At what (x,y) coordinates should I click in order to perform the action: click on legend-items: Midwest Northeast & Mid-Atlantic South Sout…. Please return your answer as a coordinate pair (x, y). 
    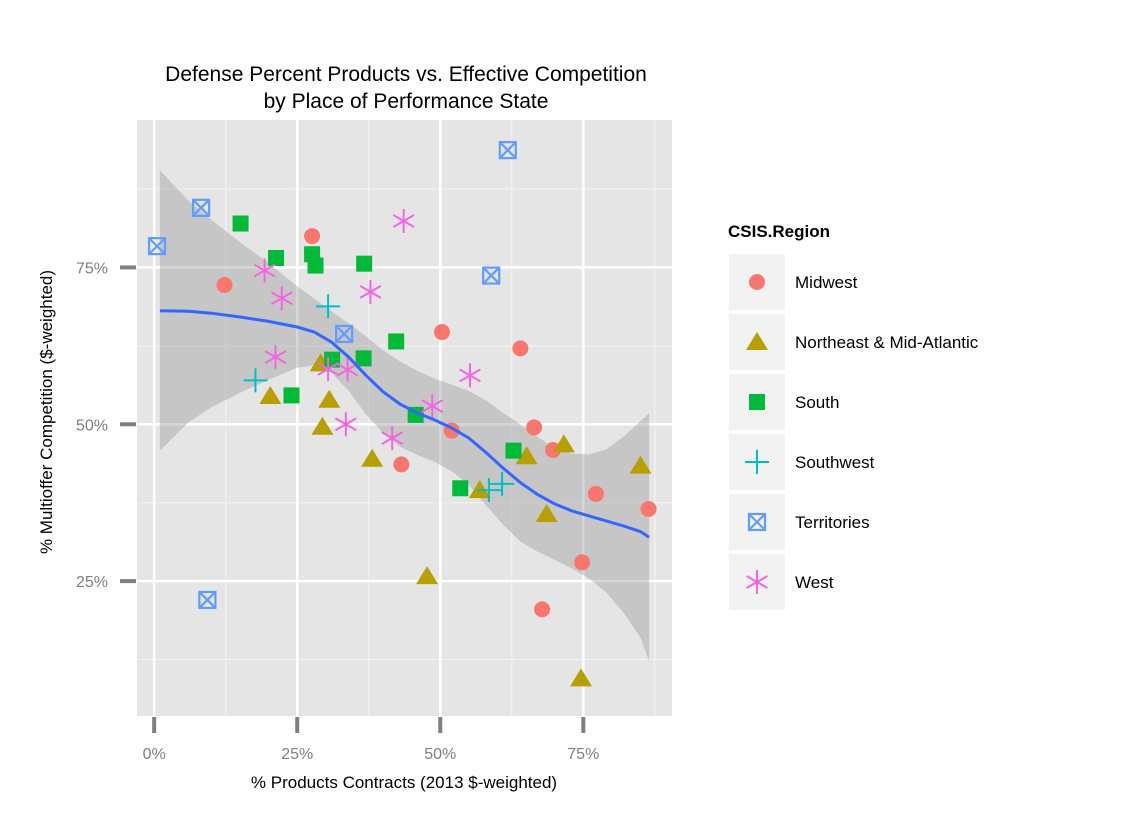
    Looking at the image, I should click on (854, 432).